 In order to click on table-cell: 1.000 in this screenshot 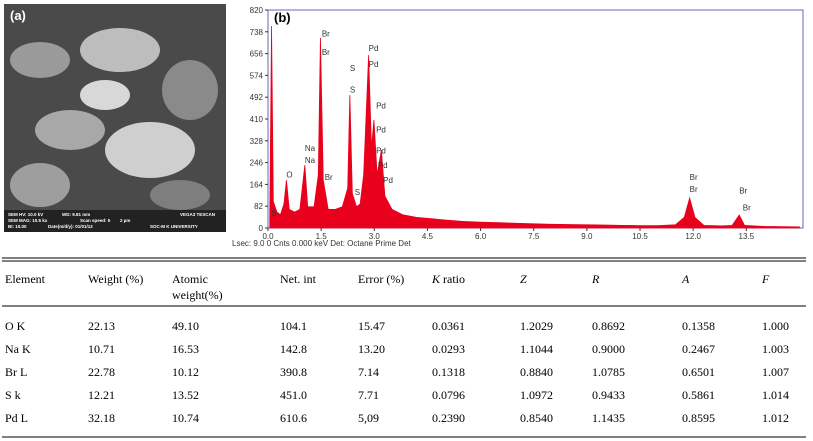, I will do `click(775, 326)`.